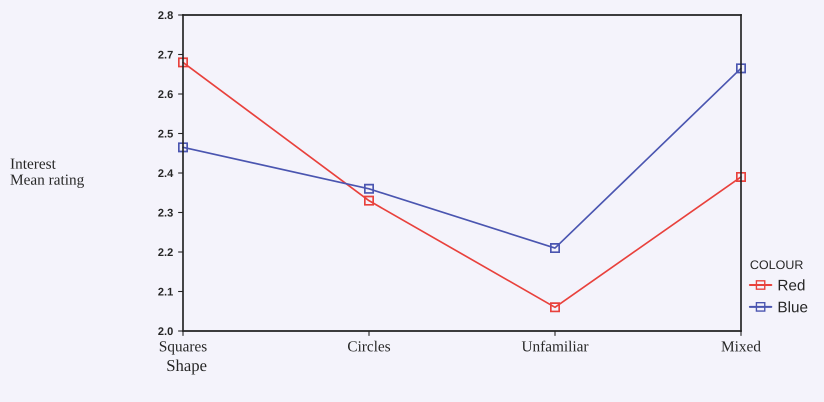  I want to click on y-tick-label: 2.2, so click(165, 252).